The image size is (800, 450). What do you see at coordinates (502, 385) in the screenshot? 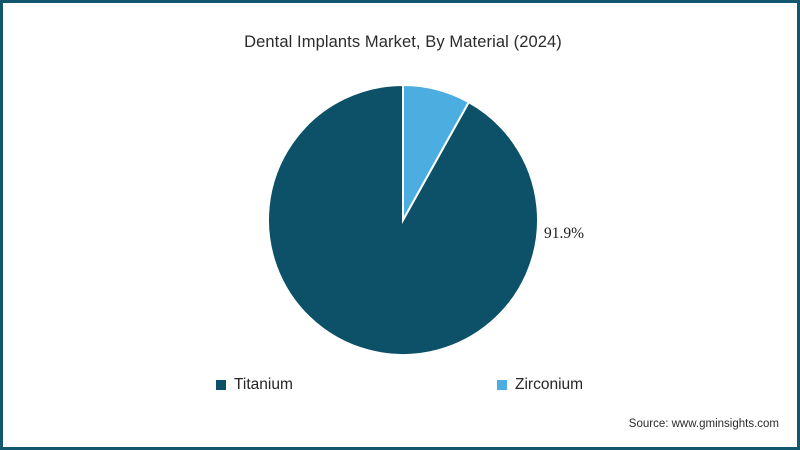
I see `legend-swatch-zirconium` at bounding box center [502, 385].